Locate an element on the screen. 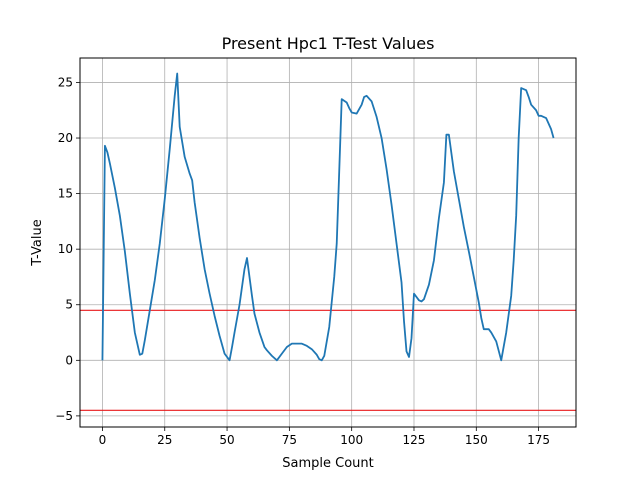 Image resolution: width=640 pixels, height=480 pixels. y-tick-label: 15 is located at coordinates (65, 194).